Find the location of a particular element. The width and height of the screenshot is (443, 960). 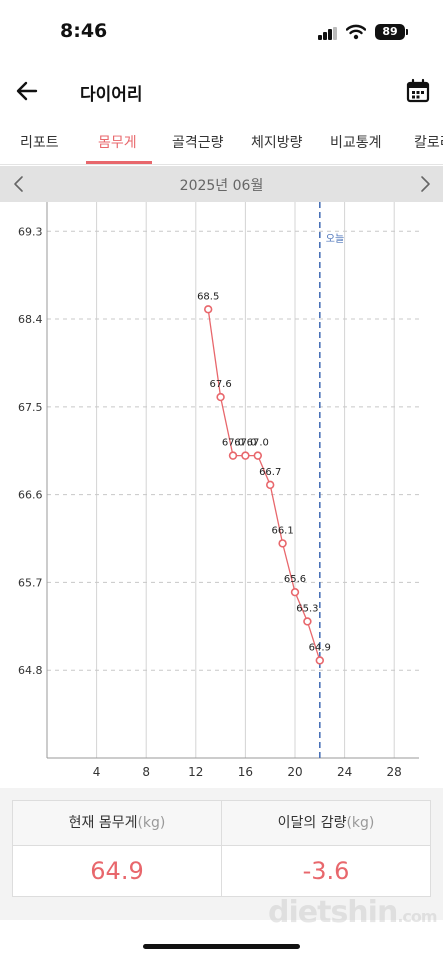

weight-data-label: 66.7 is located at coordinates (270, 472).